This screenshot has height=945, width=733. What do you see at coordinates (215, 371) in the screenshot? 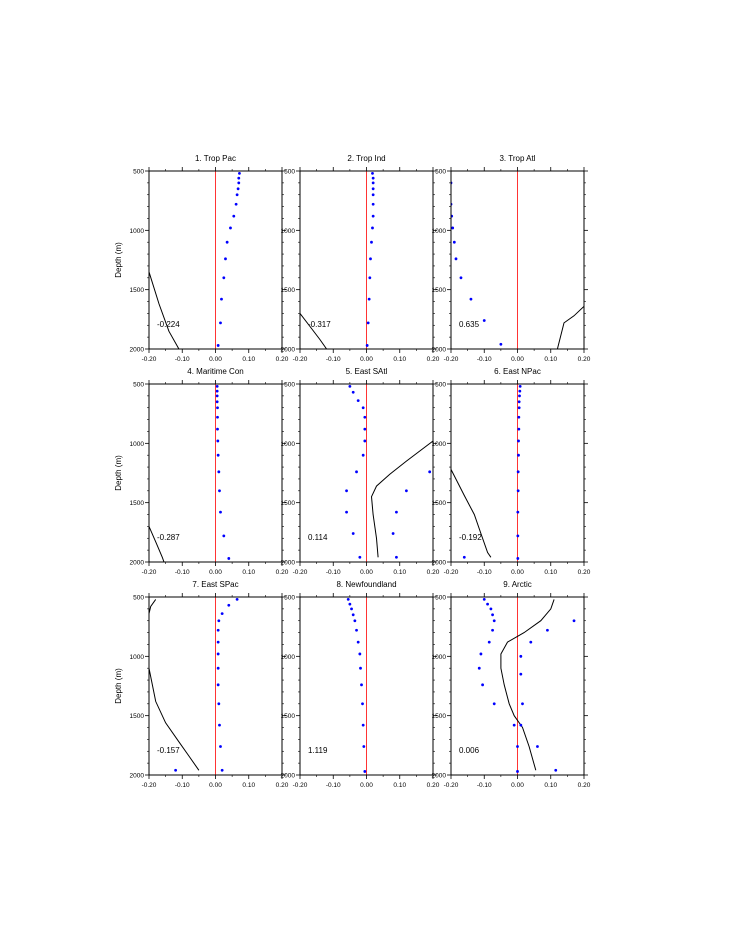
I see `panel-title: 4. Maritime Con` at bounding box center [215, 371].